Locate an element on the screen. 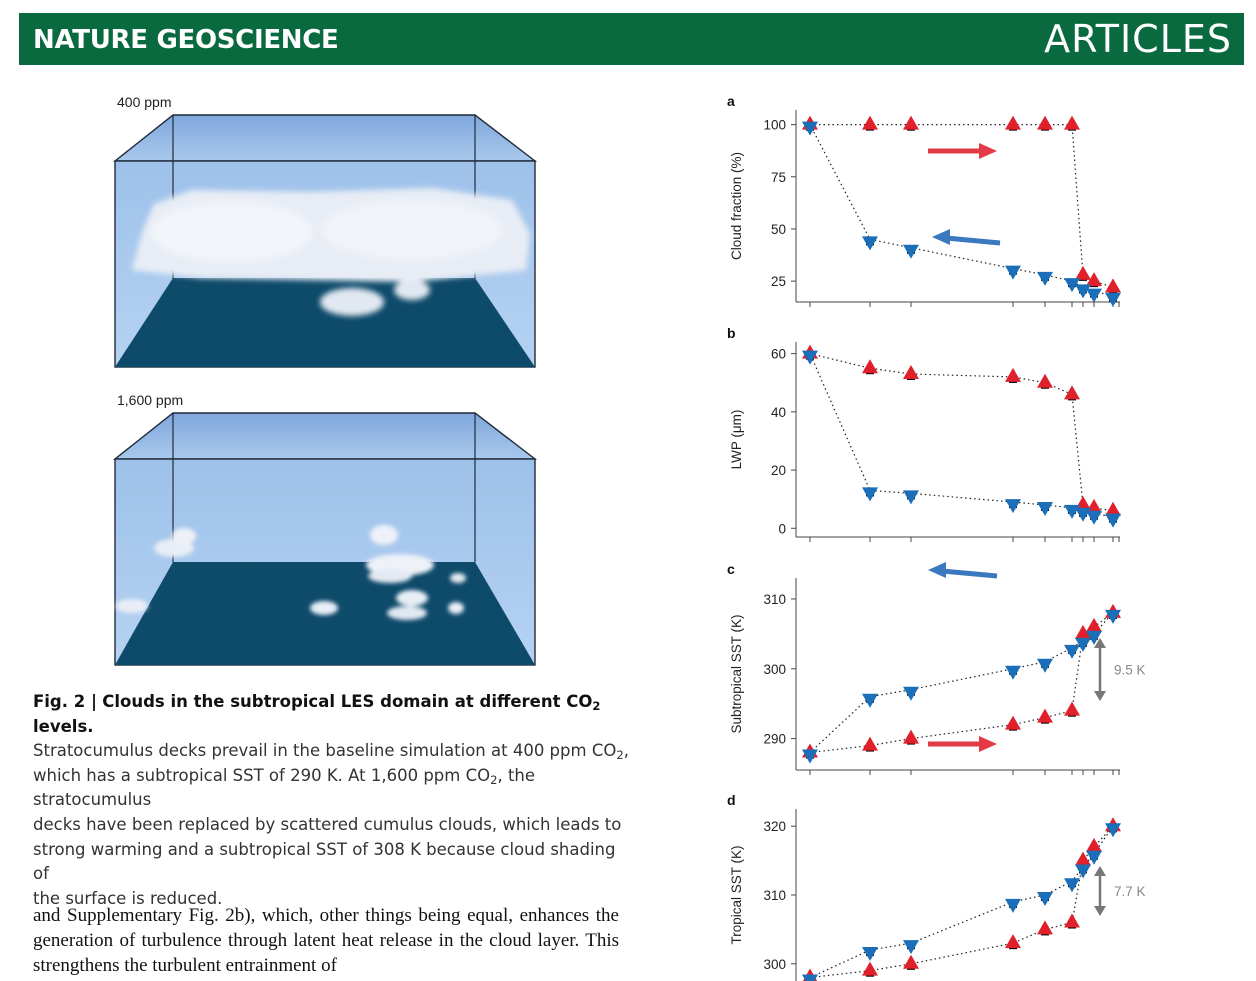 This screenshot has height=981, width=1256. y-tick-label: 75 is located at coordinates (778, 177).